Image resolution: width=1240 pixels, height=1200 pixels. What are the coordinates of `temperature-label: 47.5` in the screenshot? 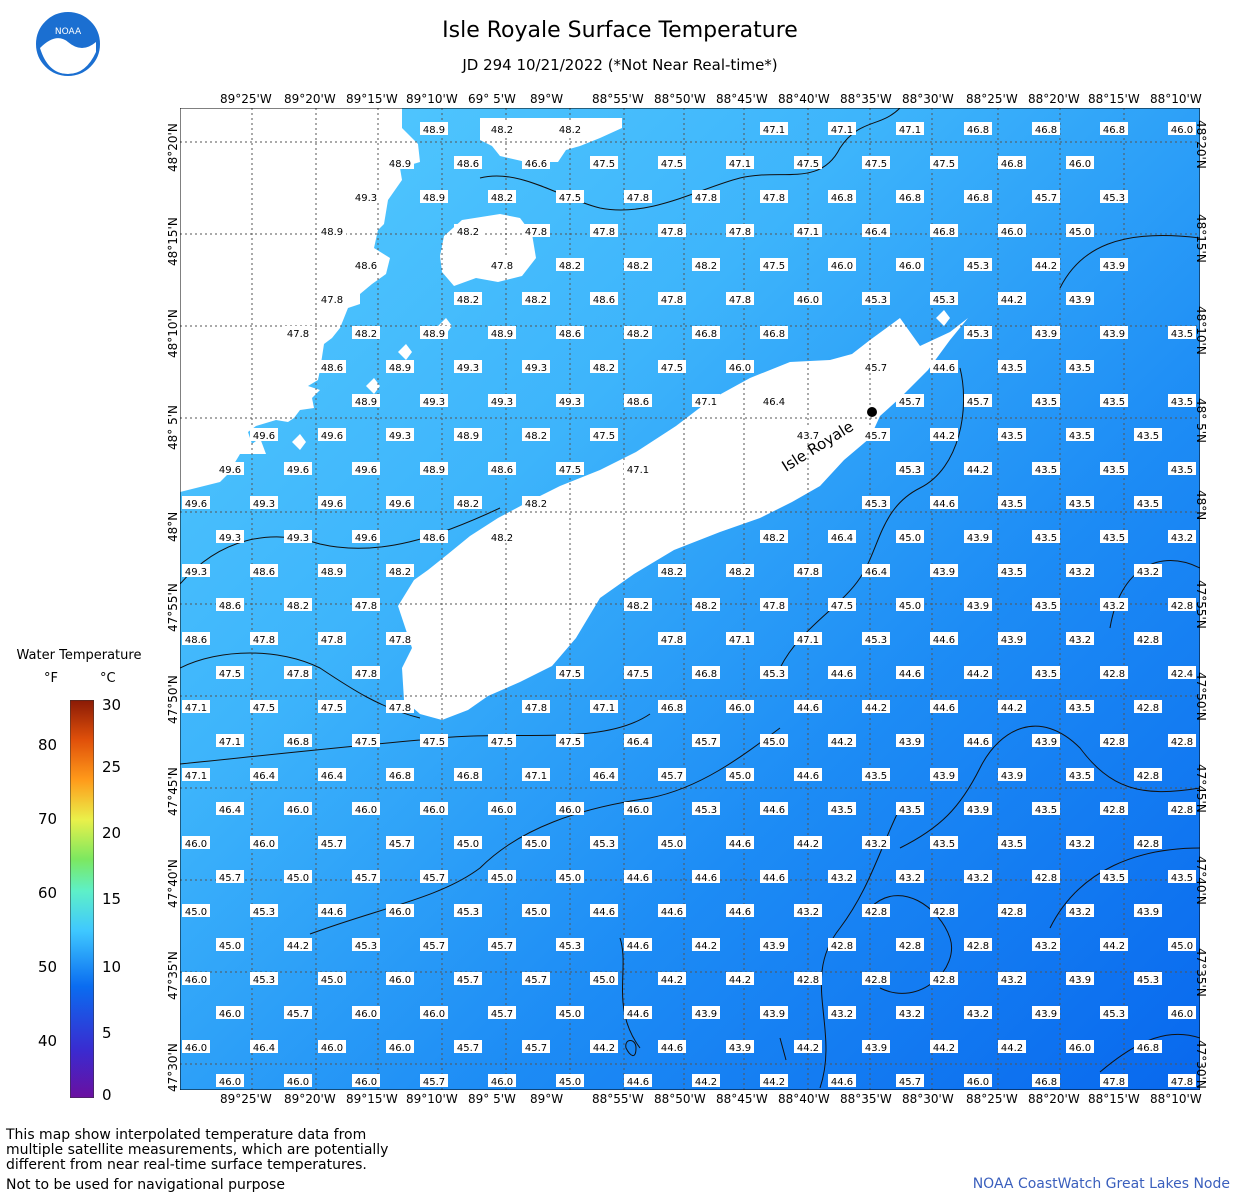 It's located at (672, 368).